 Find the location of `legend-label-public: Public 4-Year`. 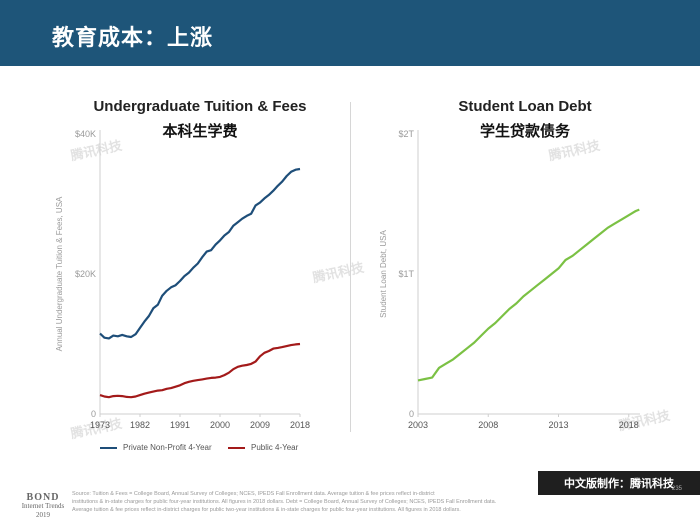

legend-label-public: Public 4-Year is located at coordinates (275, 447).